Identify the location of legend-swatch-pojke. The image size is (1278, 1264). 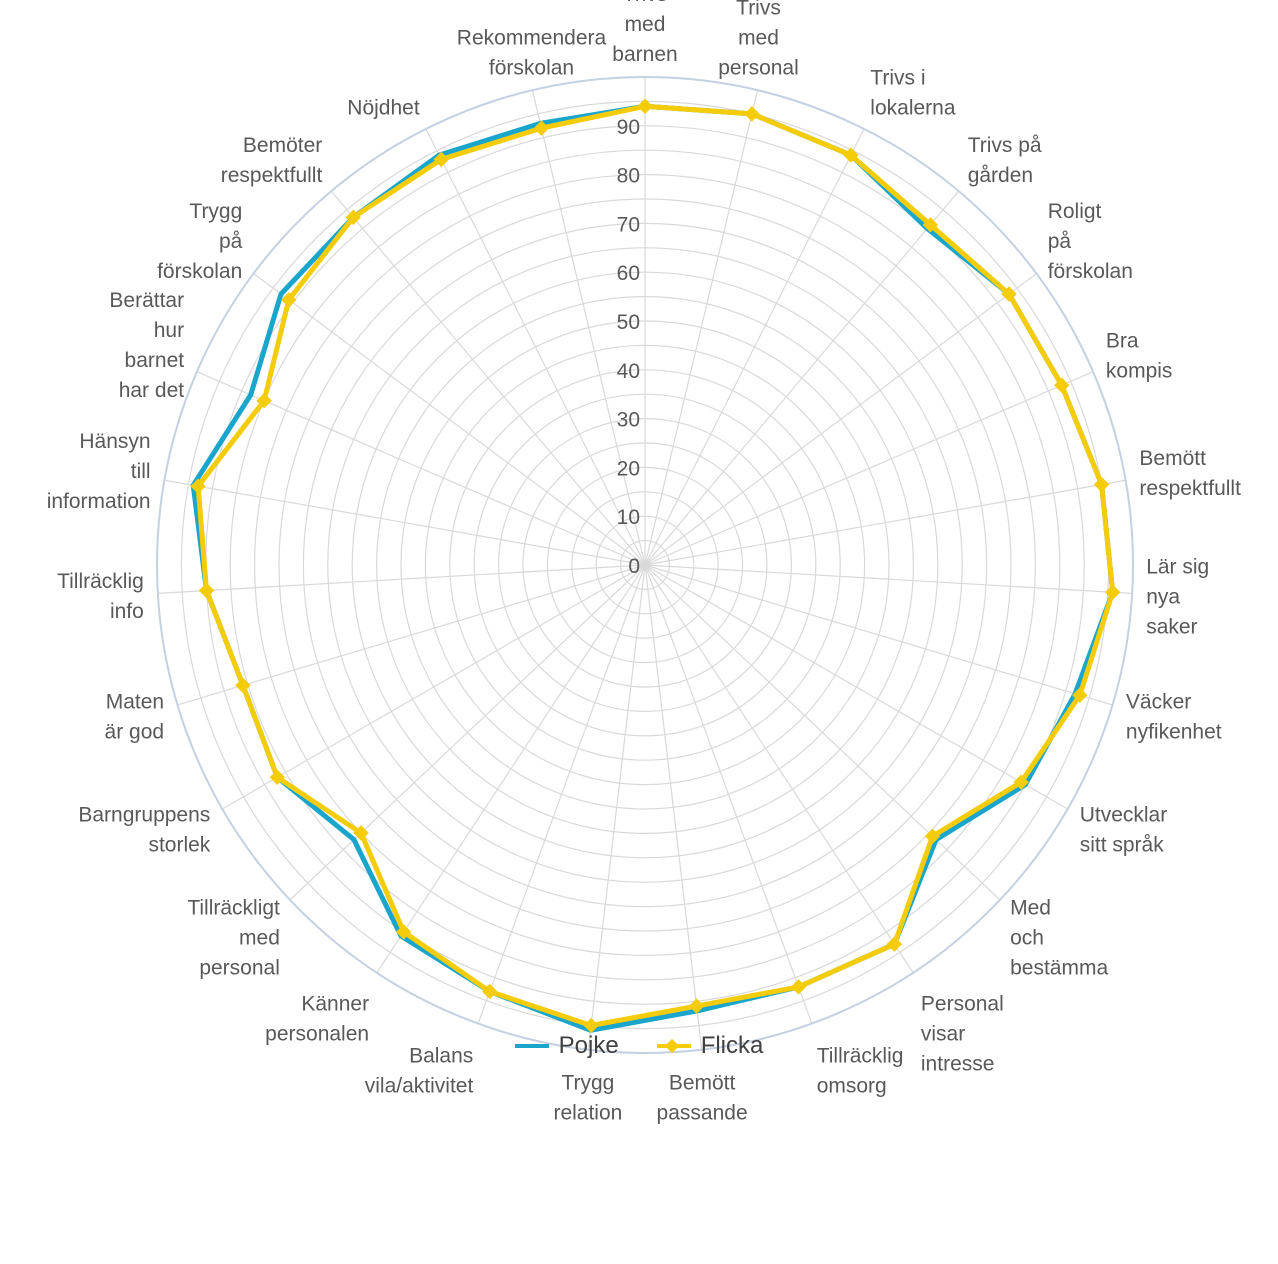
(531, 1046).